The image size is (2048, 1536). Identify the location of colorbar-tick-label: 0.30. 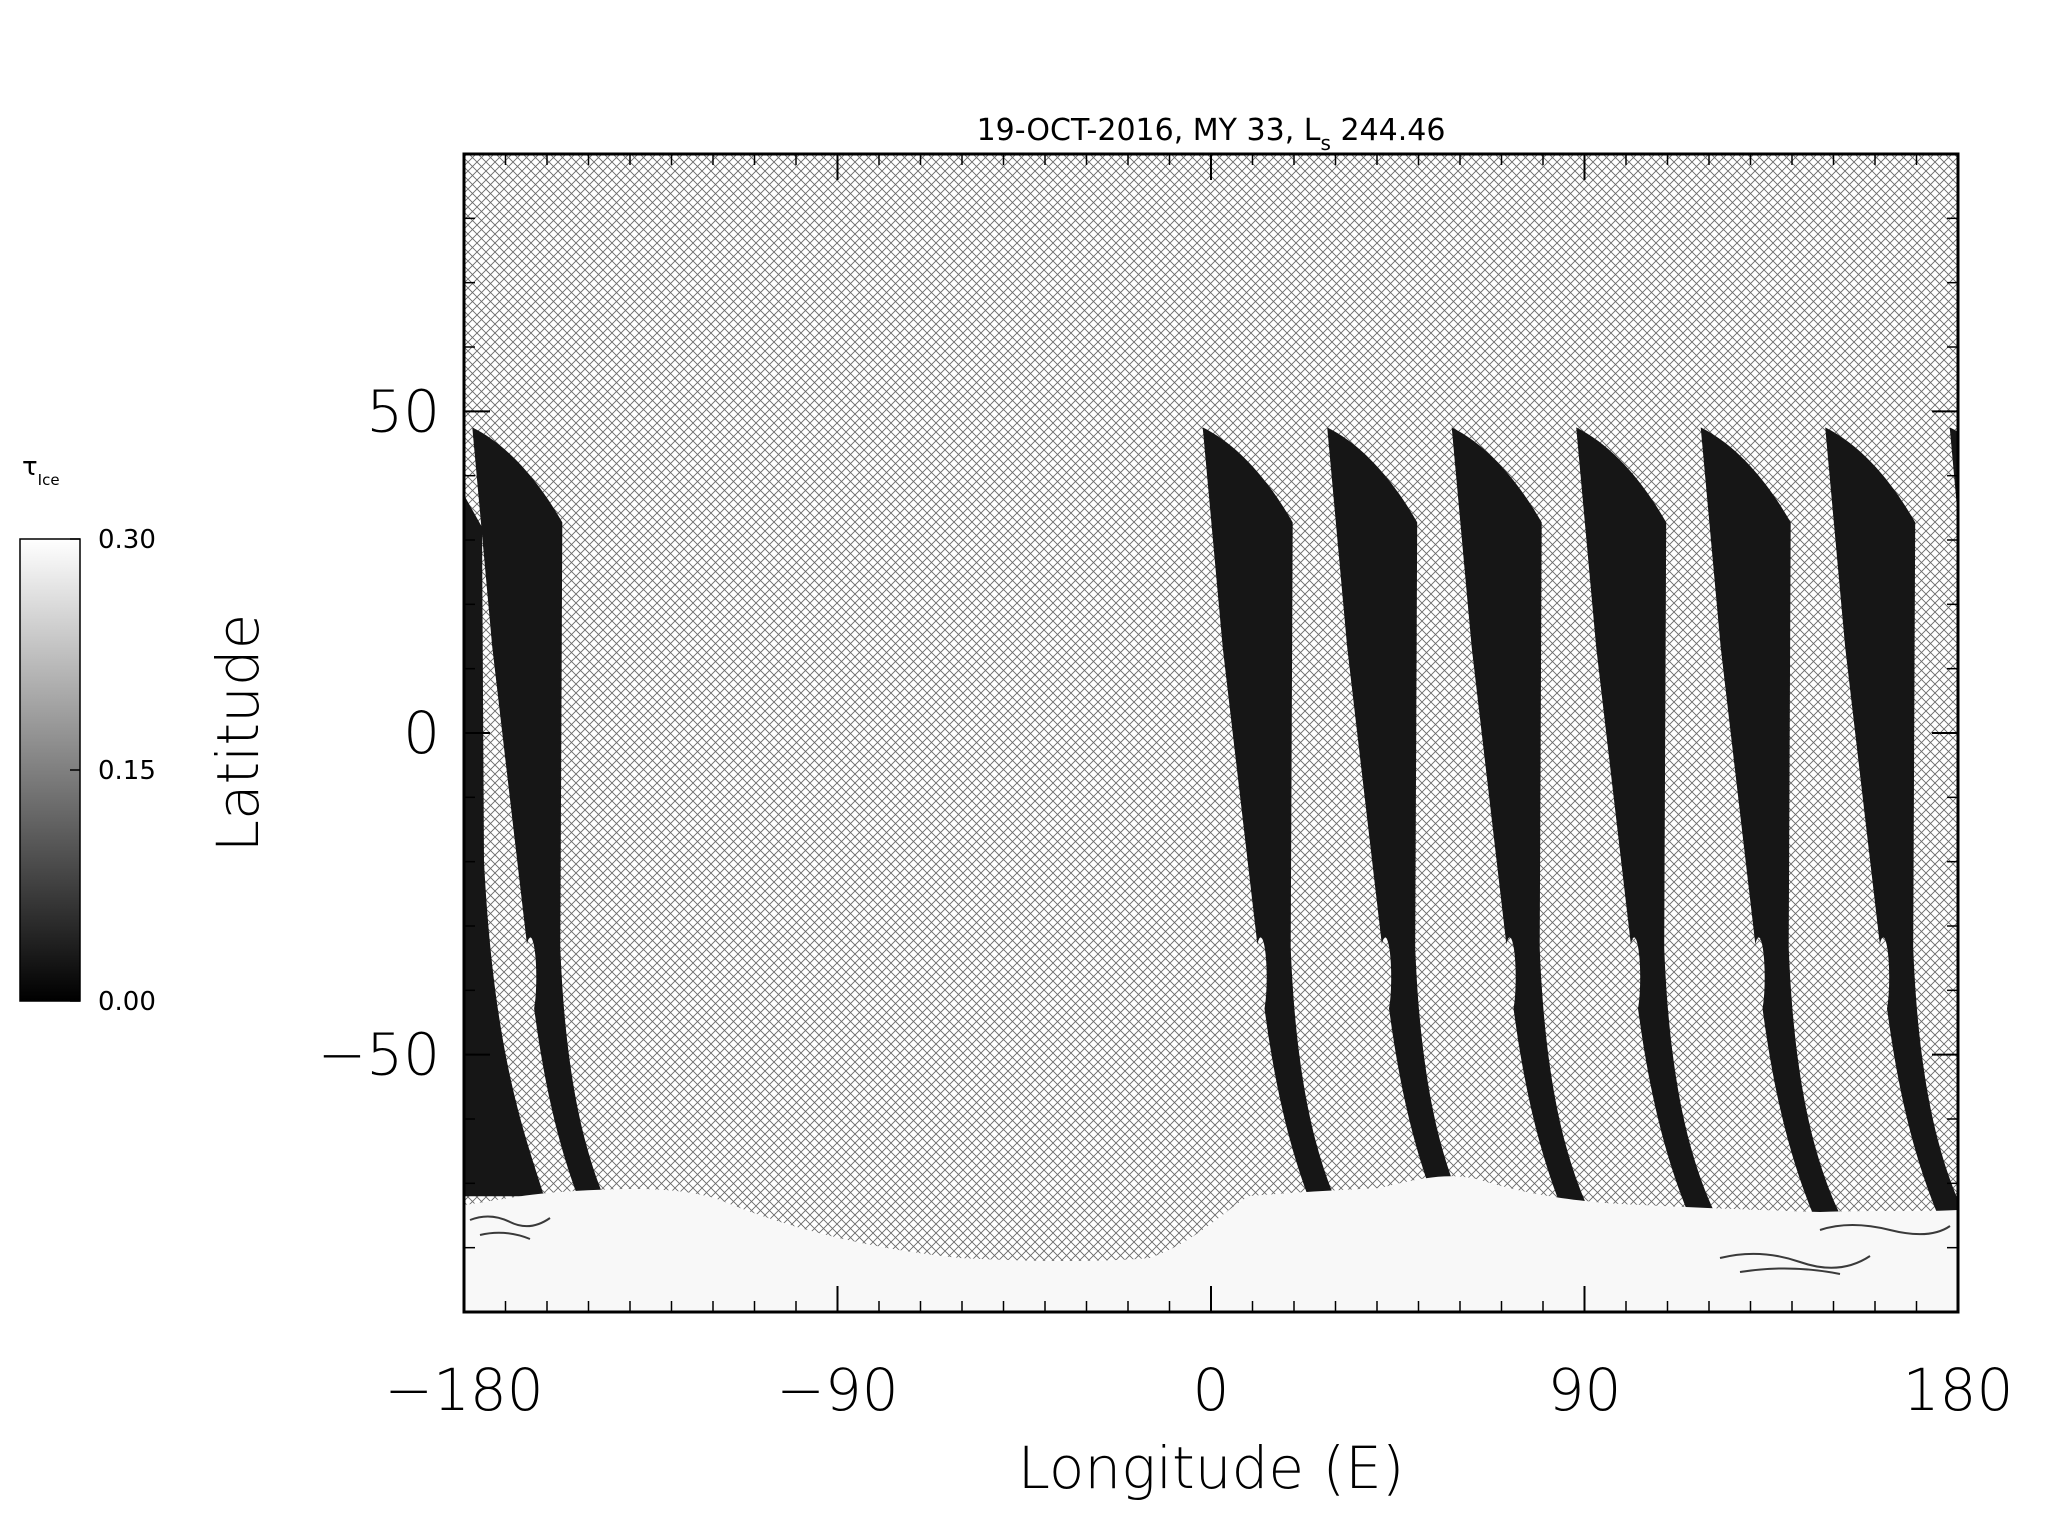
(127, 540).